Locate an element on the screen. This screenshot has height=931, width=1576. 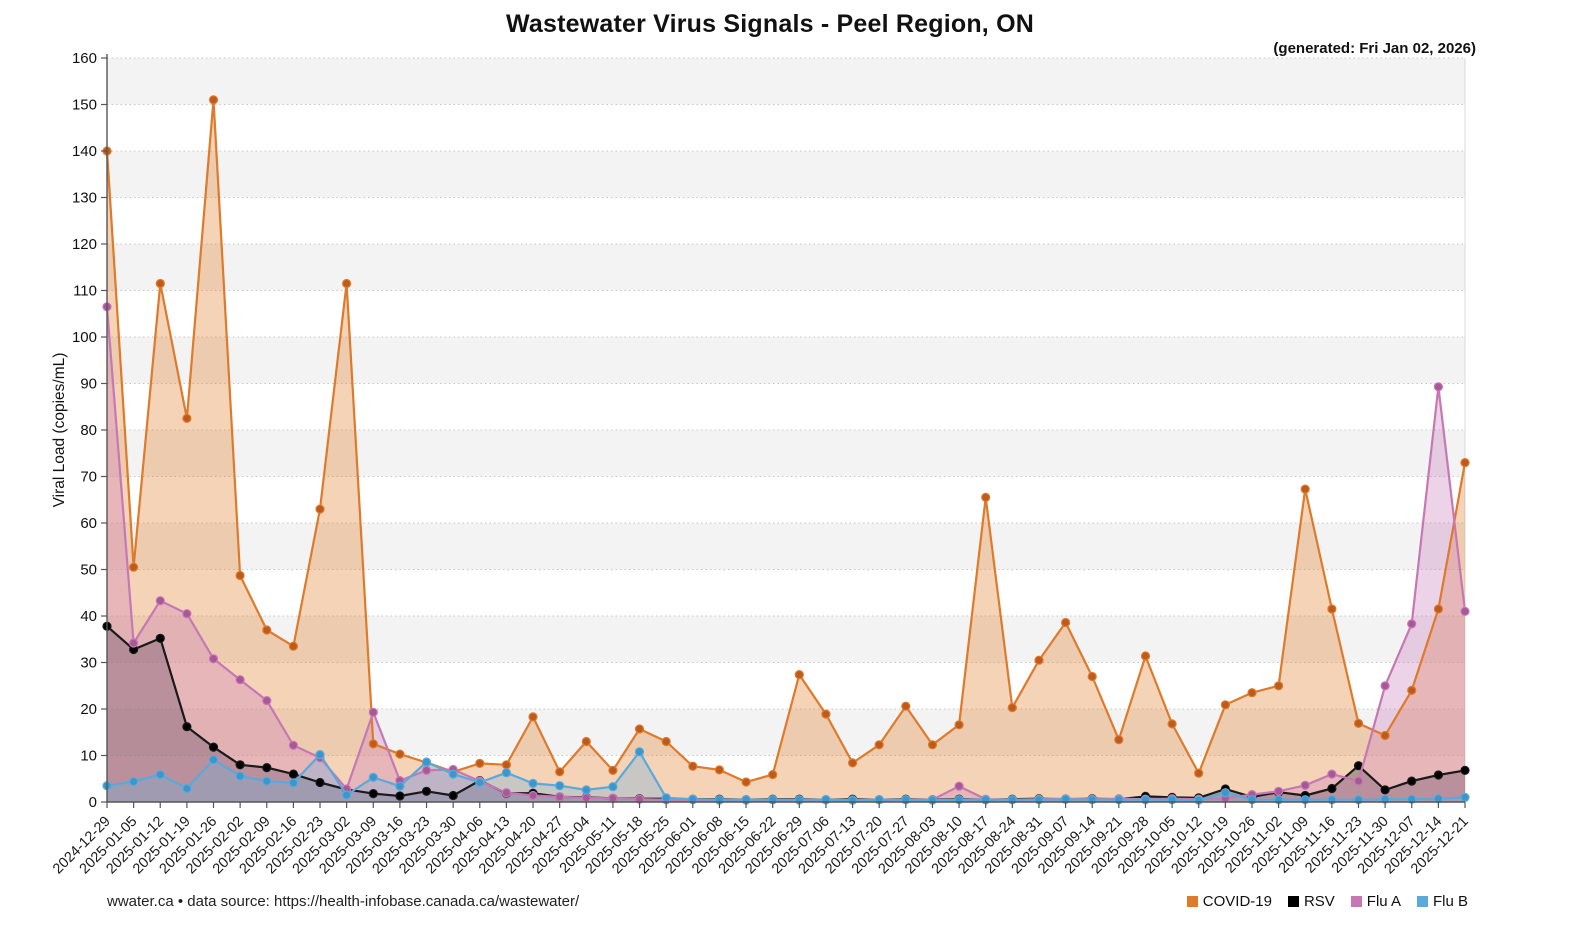
legend-label: RSV is located at coordinates (1319, 901).